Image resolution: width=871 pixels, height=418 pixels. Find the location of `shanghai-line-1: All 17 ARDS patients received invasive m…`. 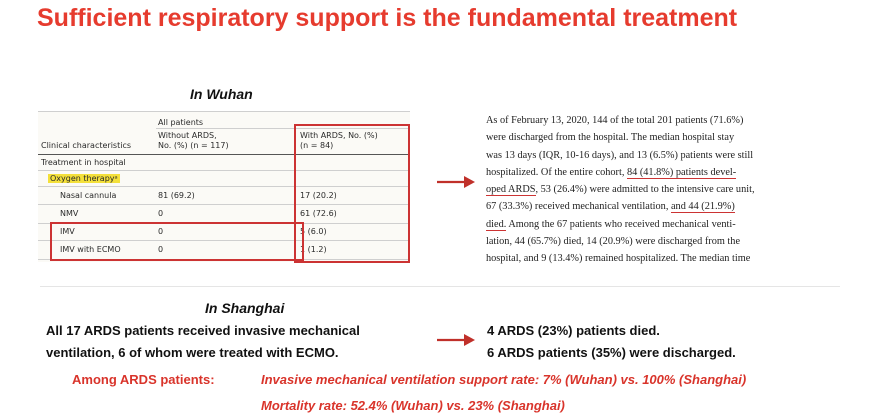

shanghai-line-1: All 17 ARDS patients received invasive m… is located at coordinates (203, 330).